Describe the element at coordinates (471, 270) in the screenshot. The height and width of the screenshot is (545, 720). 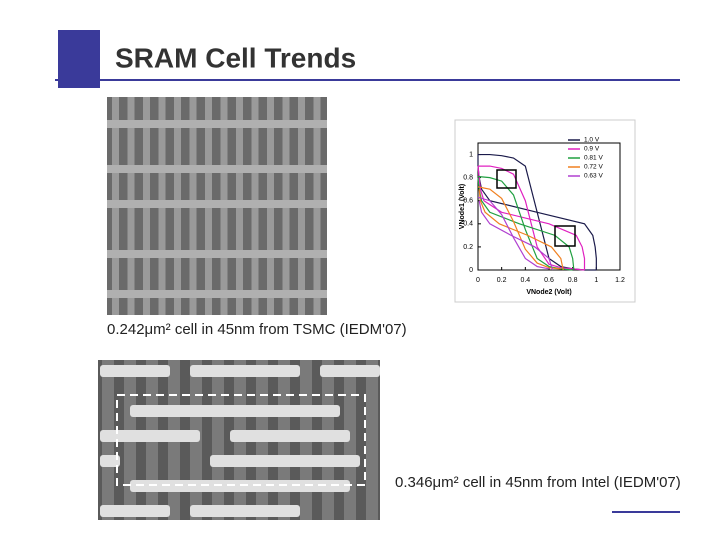
I see `y-tick-label: 0` at that location.